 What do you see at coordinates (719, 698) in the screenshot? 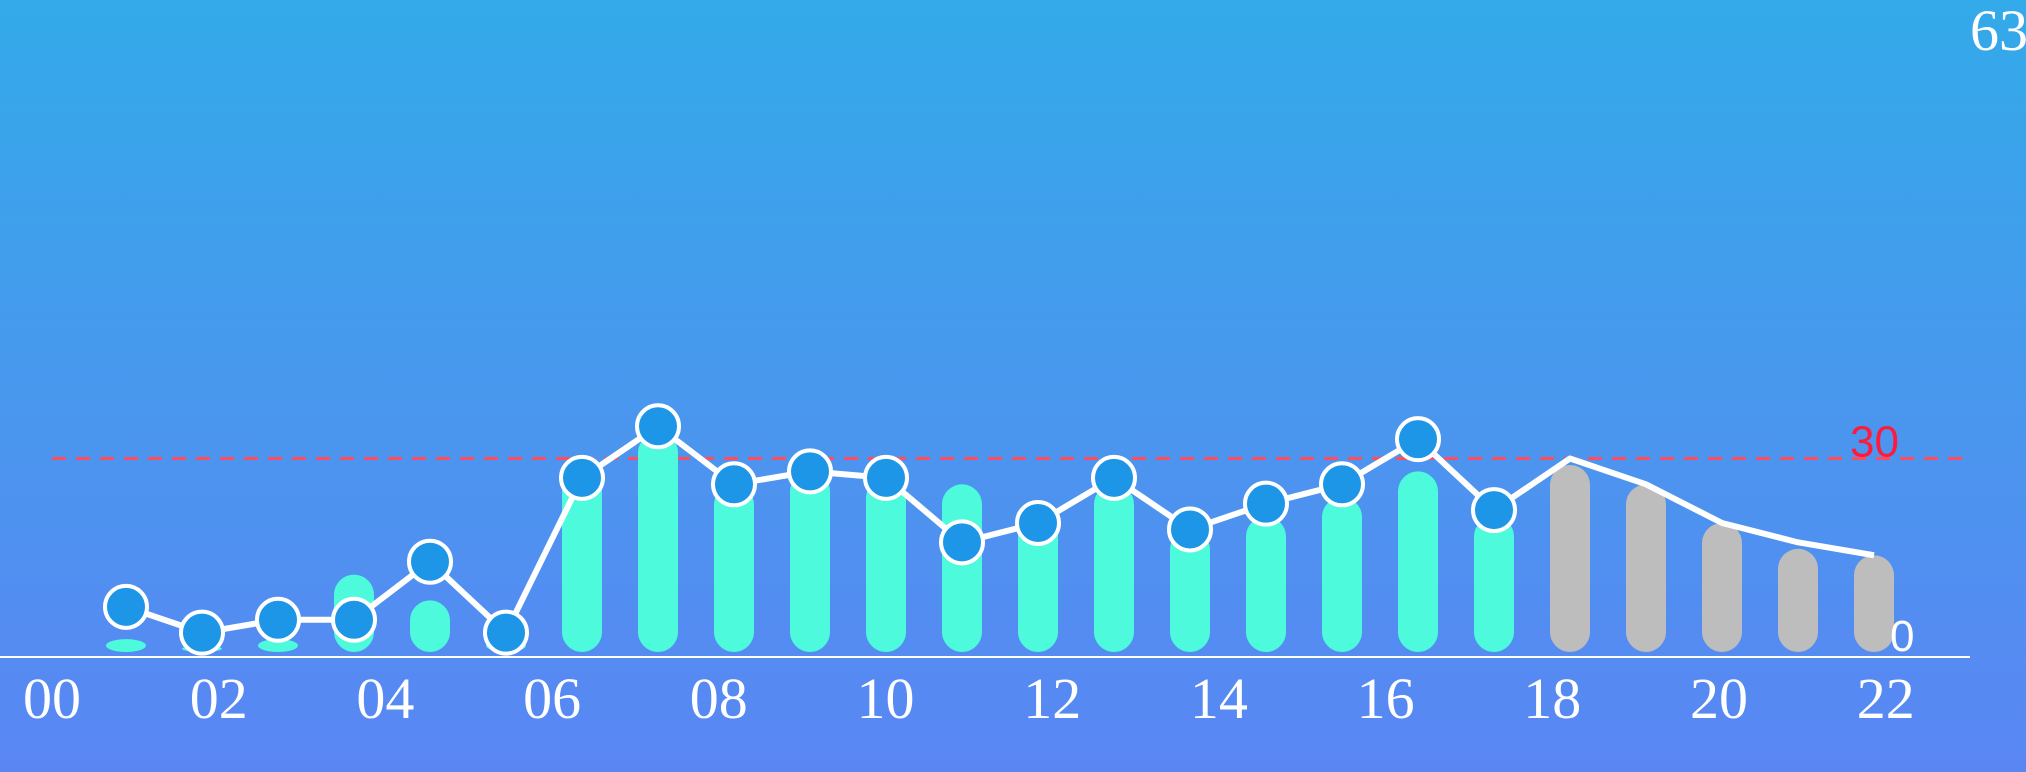
I see `x-tick-08: 08` at bounding box center [719, 698].